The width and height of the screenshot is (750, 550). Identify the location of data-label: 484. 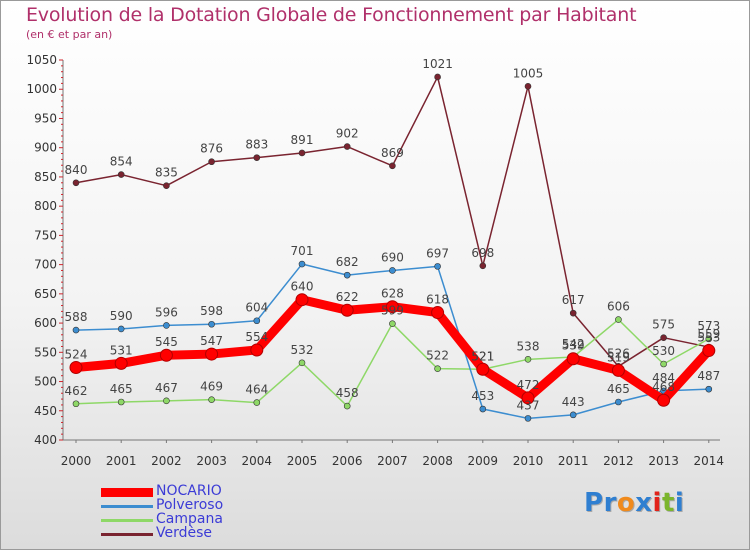
(663, 378).